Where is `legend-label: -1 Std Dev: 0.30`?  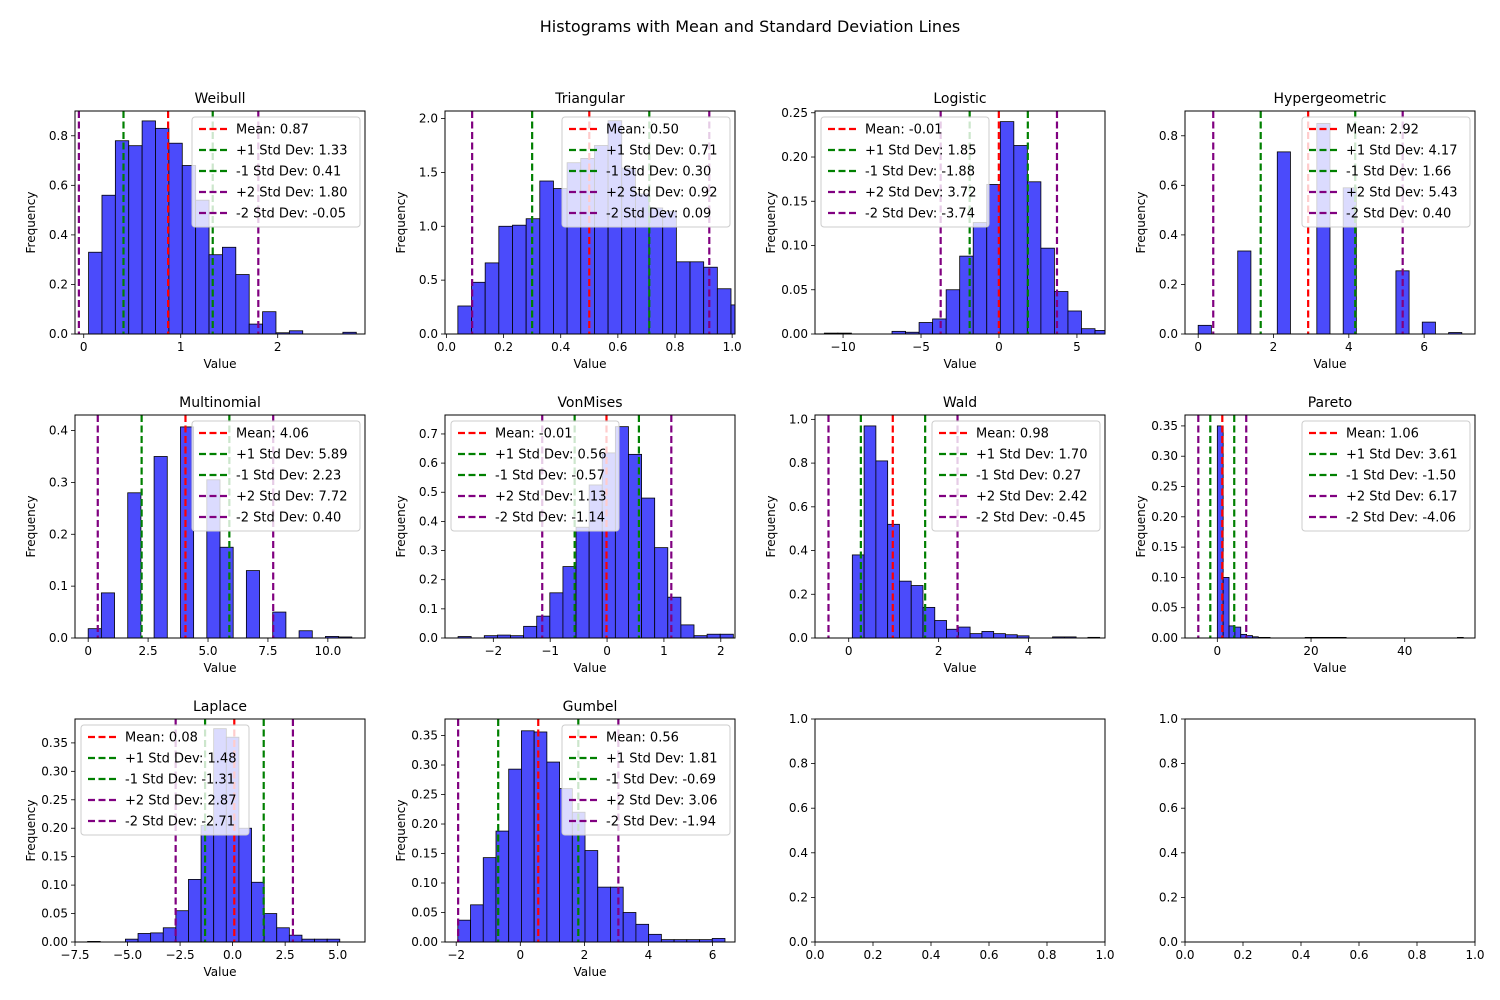
legend-label: -1 Std Dev: 0.30 is located at coordinates (658, 172).